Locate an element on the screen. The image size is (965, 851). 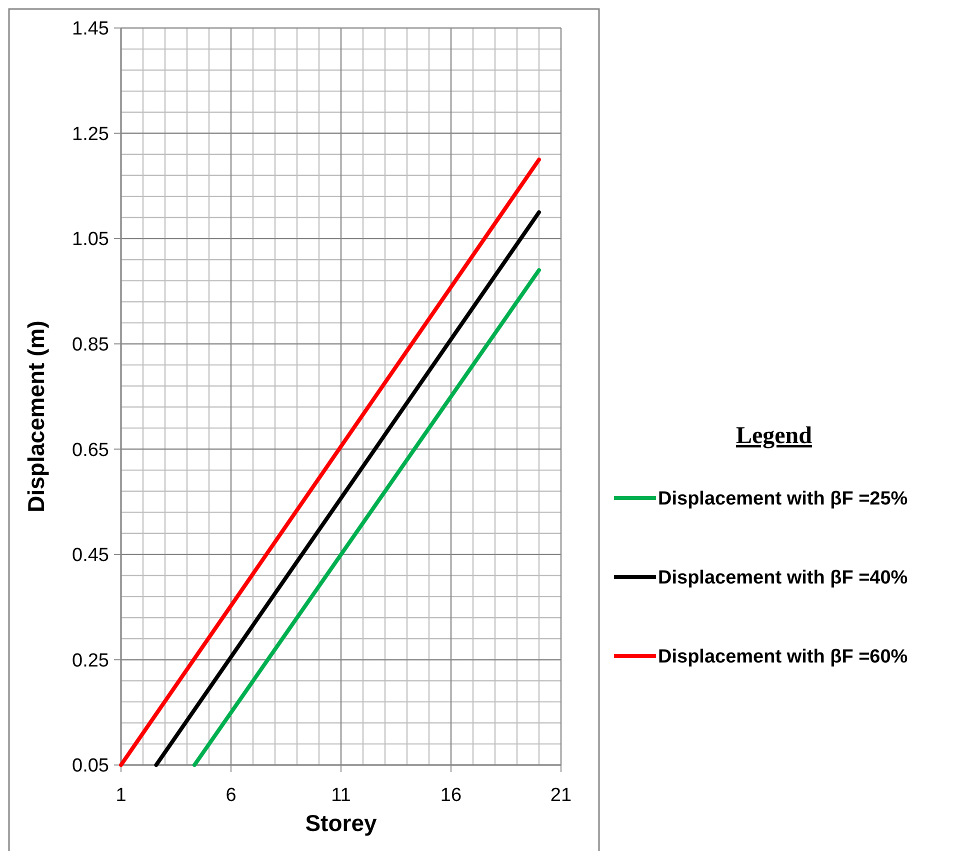
y-axis-title: Displacement (m) is located at coordinates (36, 416).